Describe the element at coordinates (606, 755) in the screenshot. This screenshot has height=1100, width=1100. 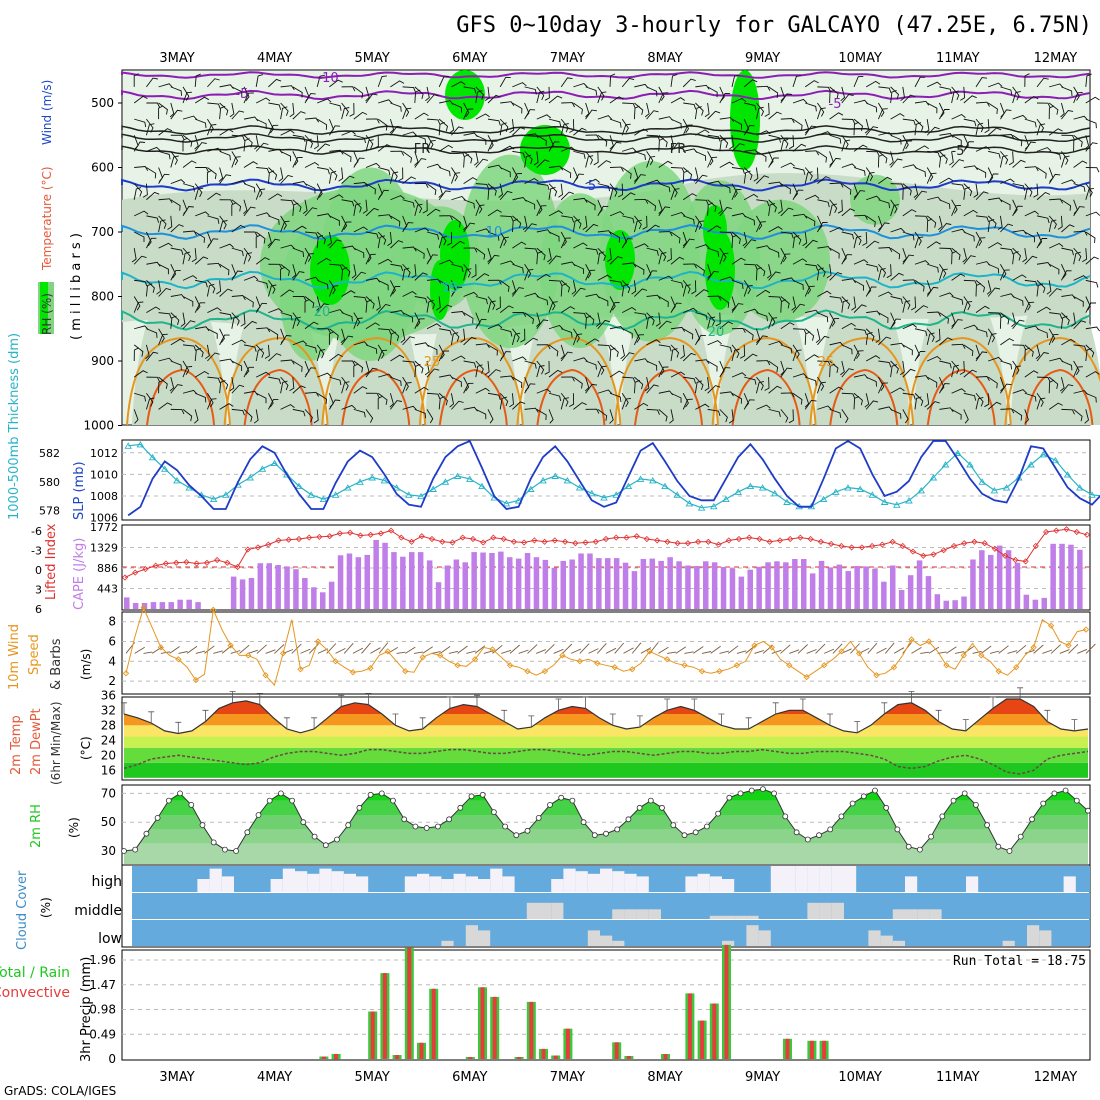
I see `temp-band` at that location.